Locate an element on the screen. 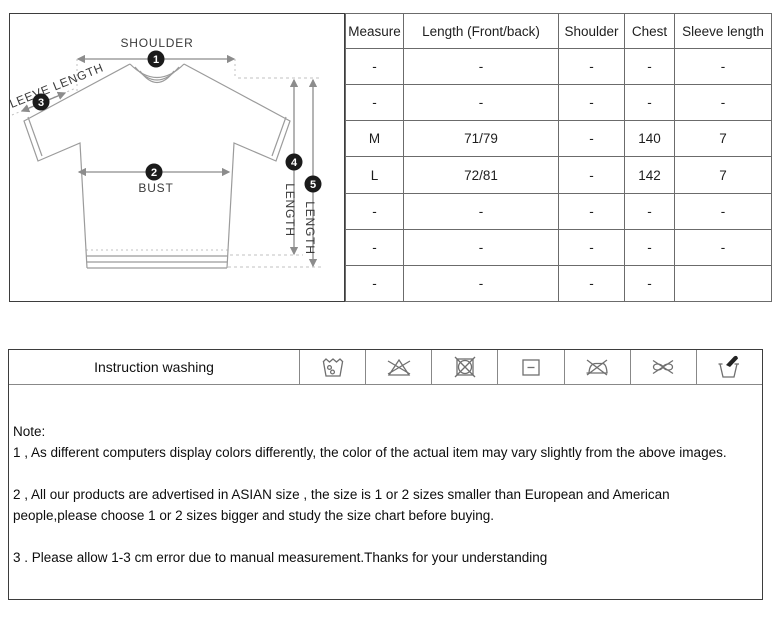 Image resolution: width=774 pixels, height=617 pixels. bust-label: BUST is located at coordinates (155, 188).